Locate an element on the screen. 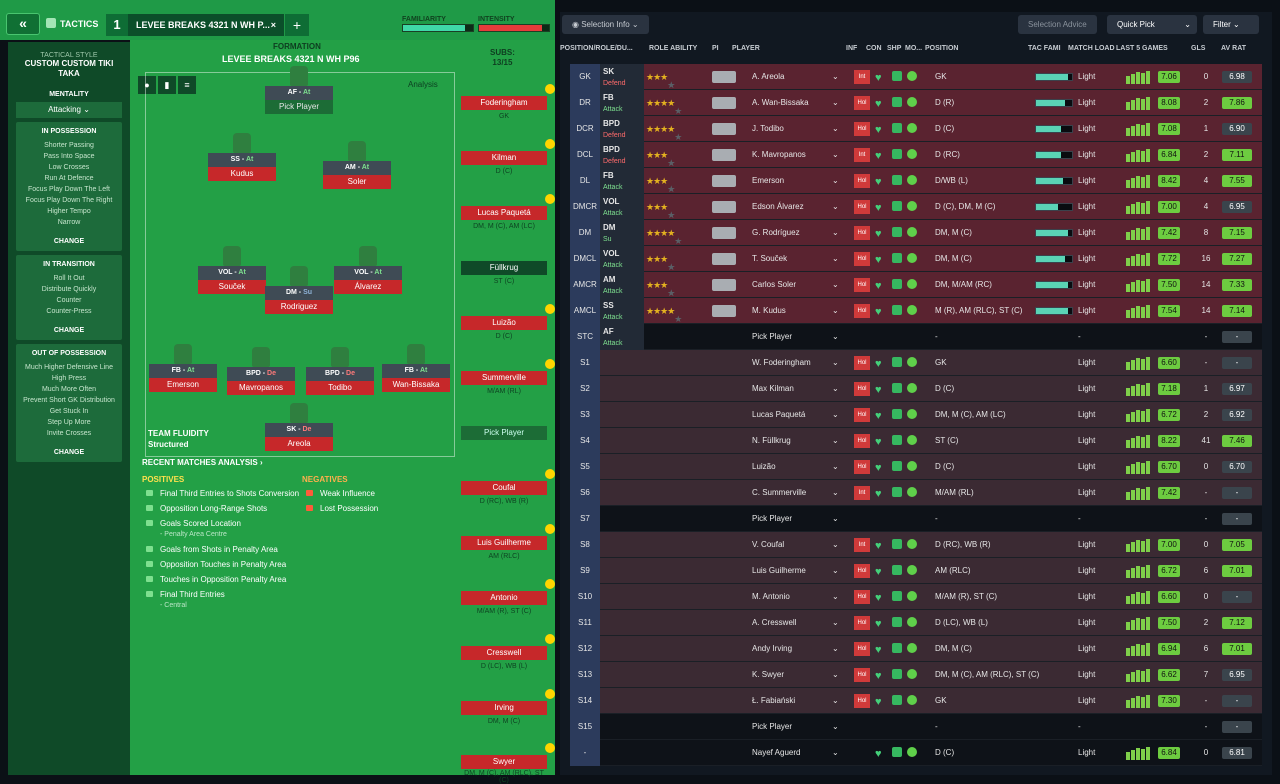 Image resolution: width=1280 pixels, height=784 pixels. slot-role: AF - At is located at coordinates (299, 93).